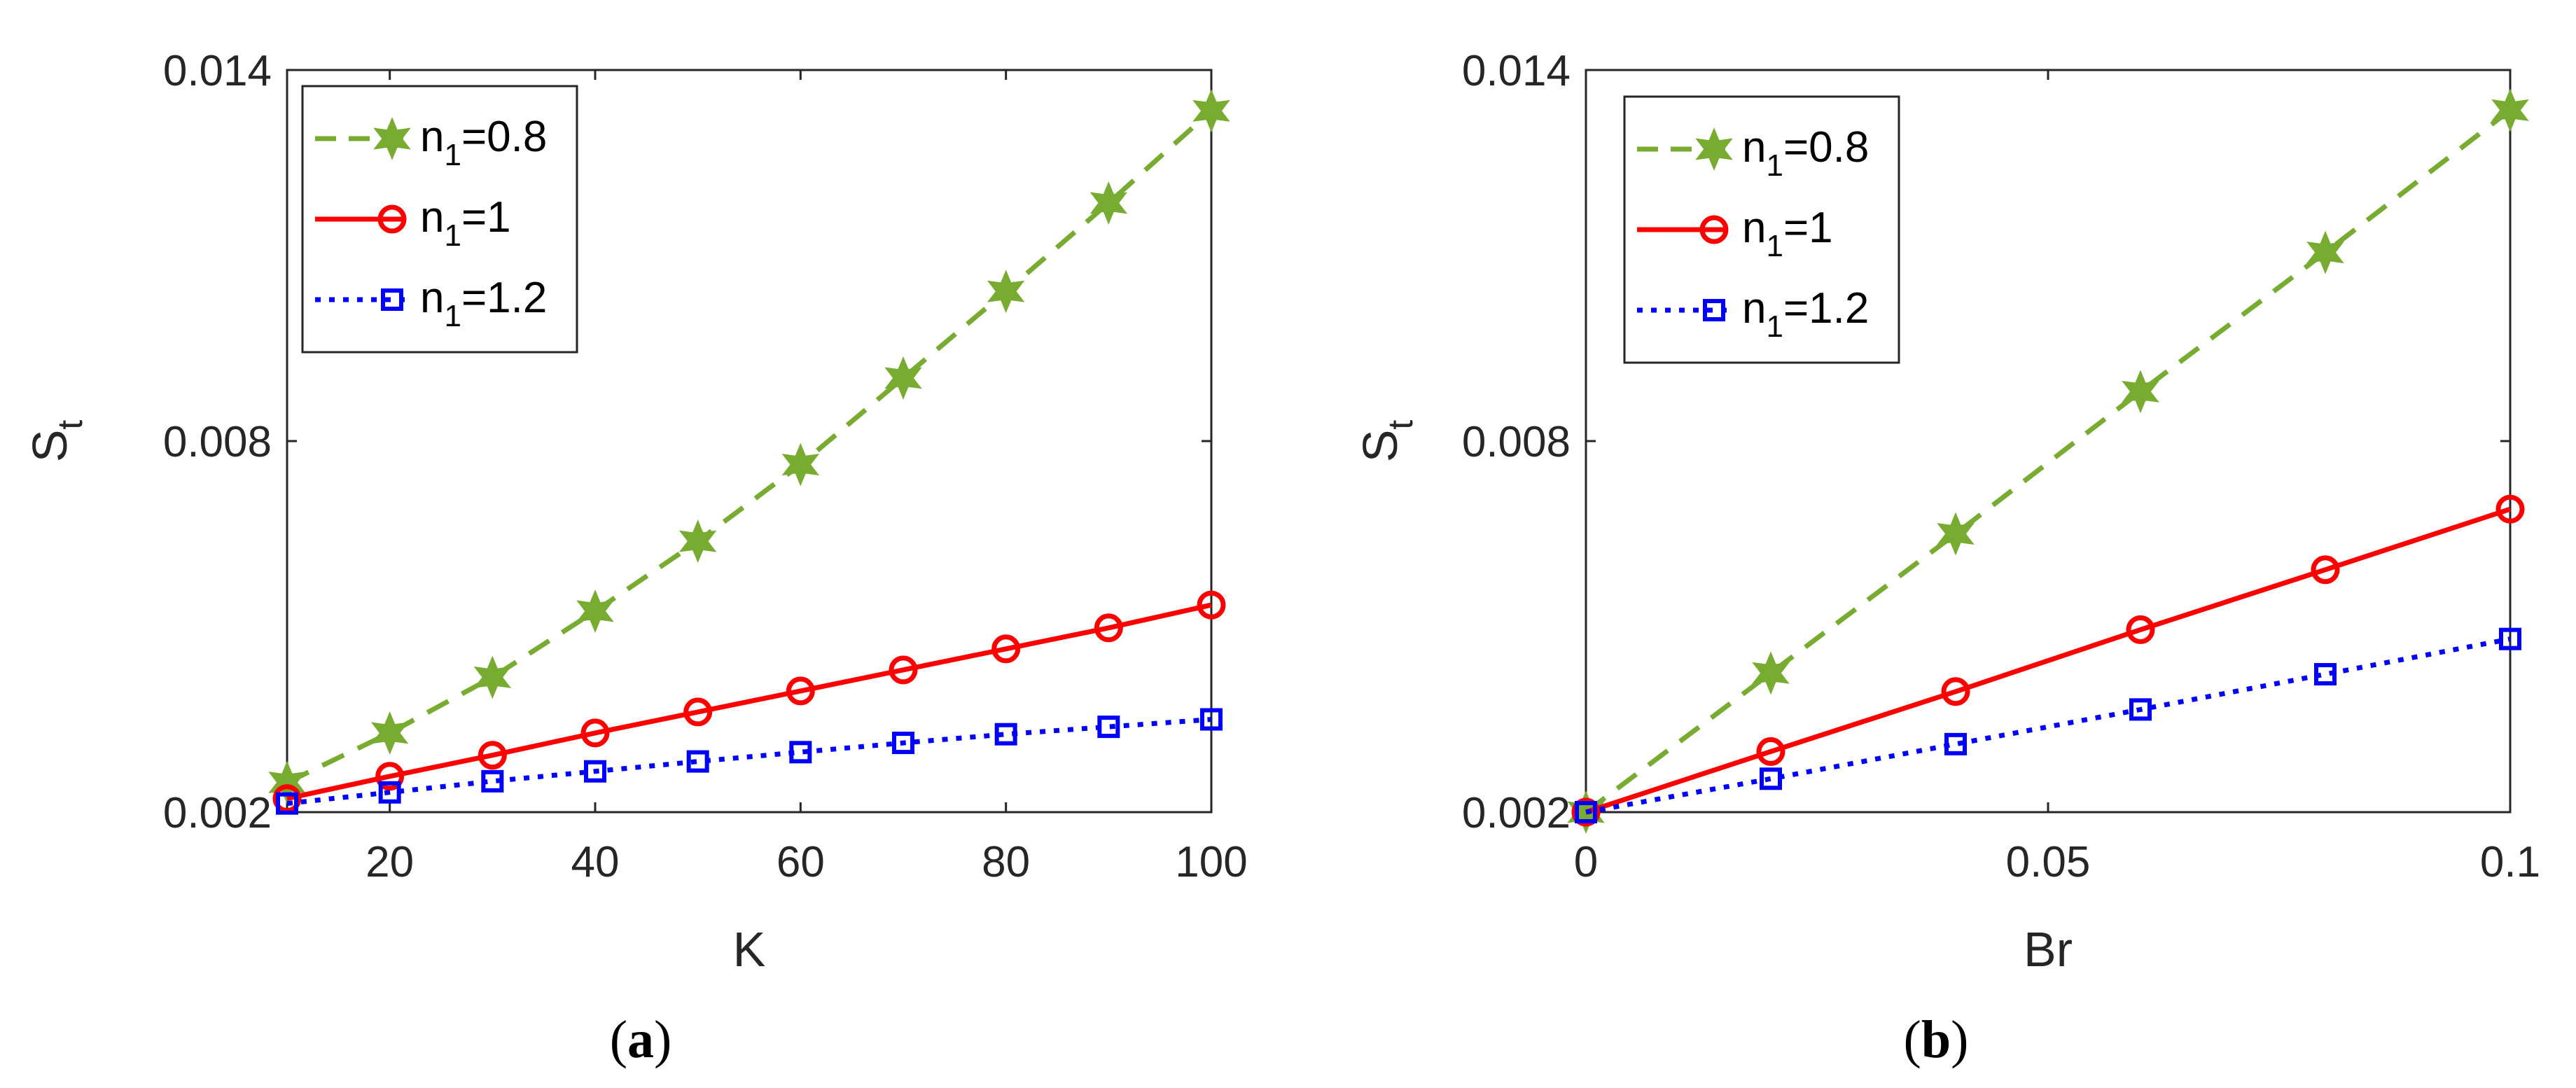 This screenshot has height=1088, width=2576. I want to click on legend-label: n1=0.8, so click(483, 142).